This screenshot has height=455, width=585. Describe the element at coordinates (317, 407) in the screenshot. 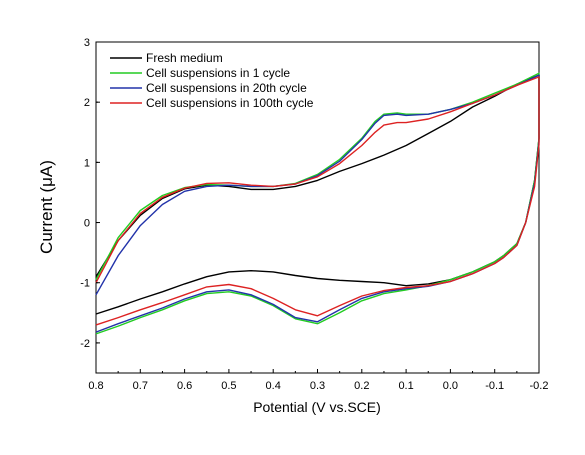

I see `x-axis-title: Potential (V vs.SCE)` at that location.